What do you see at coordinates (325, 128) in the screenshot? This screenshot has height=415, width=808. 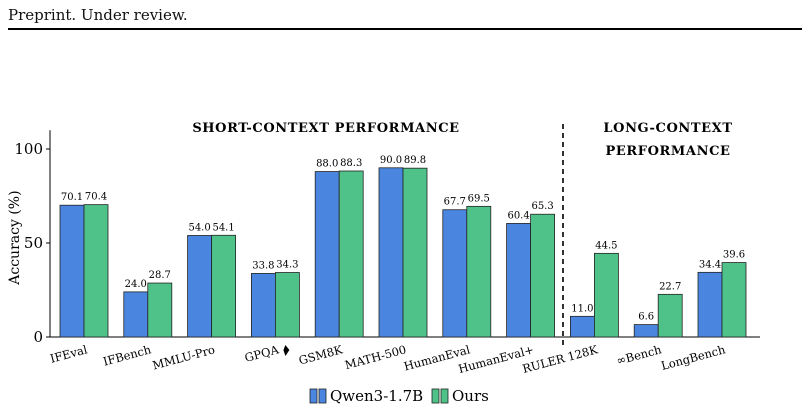 I see `section-title-short: SHORT-CONTEXT PERFORMANCE` at bounding box center [325, 128].